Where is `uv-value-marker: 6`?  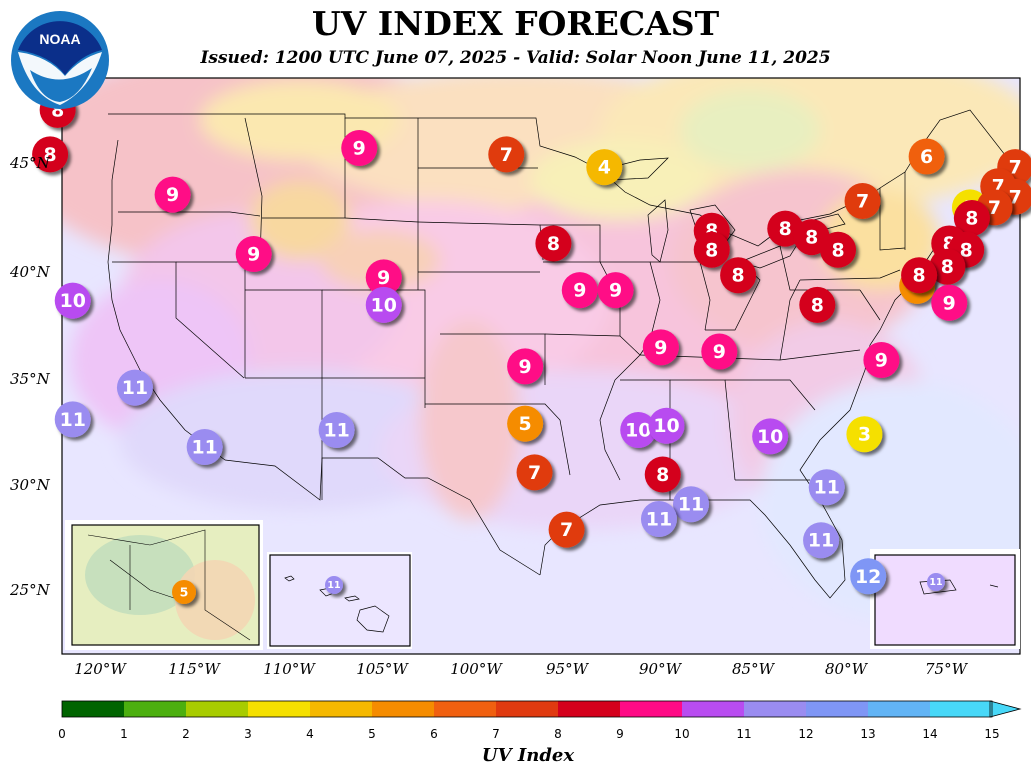 uv-value-marker: 6 is located at coordinates (926, 156).